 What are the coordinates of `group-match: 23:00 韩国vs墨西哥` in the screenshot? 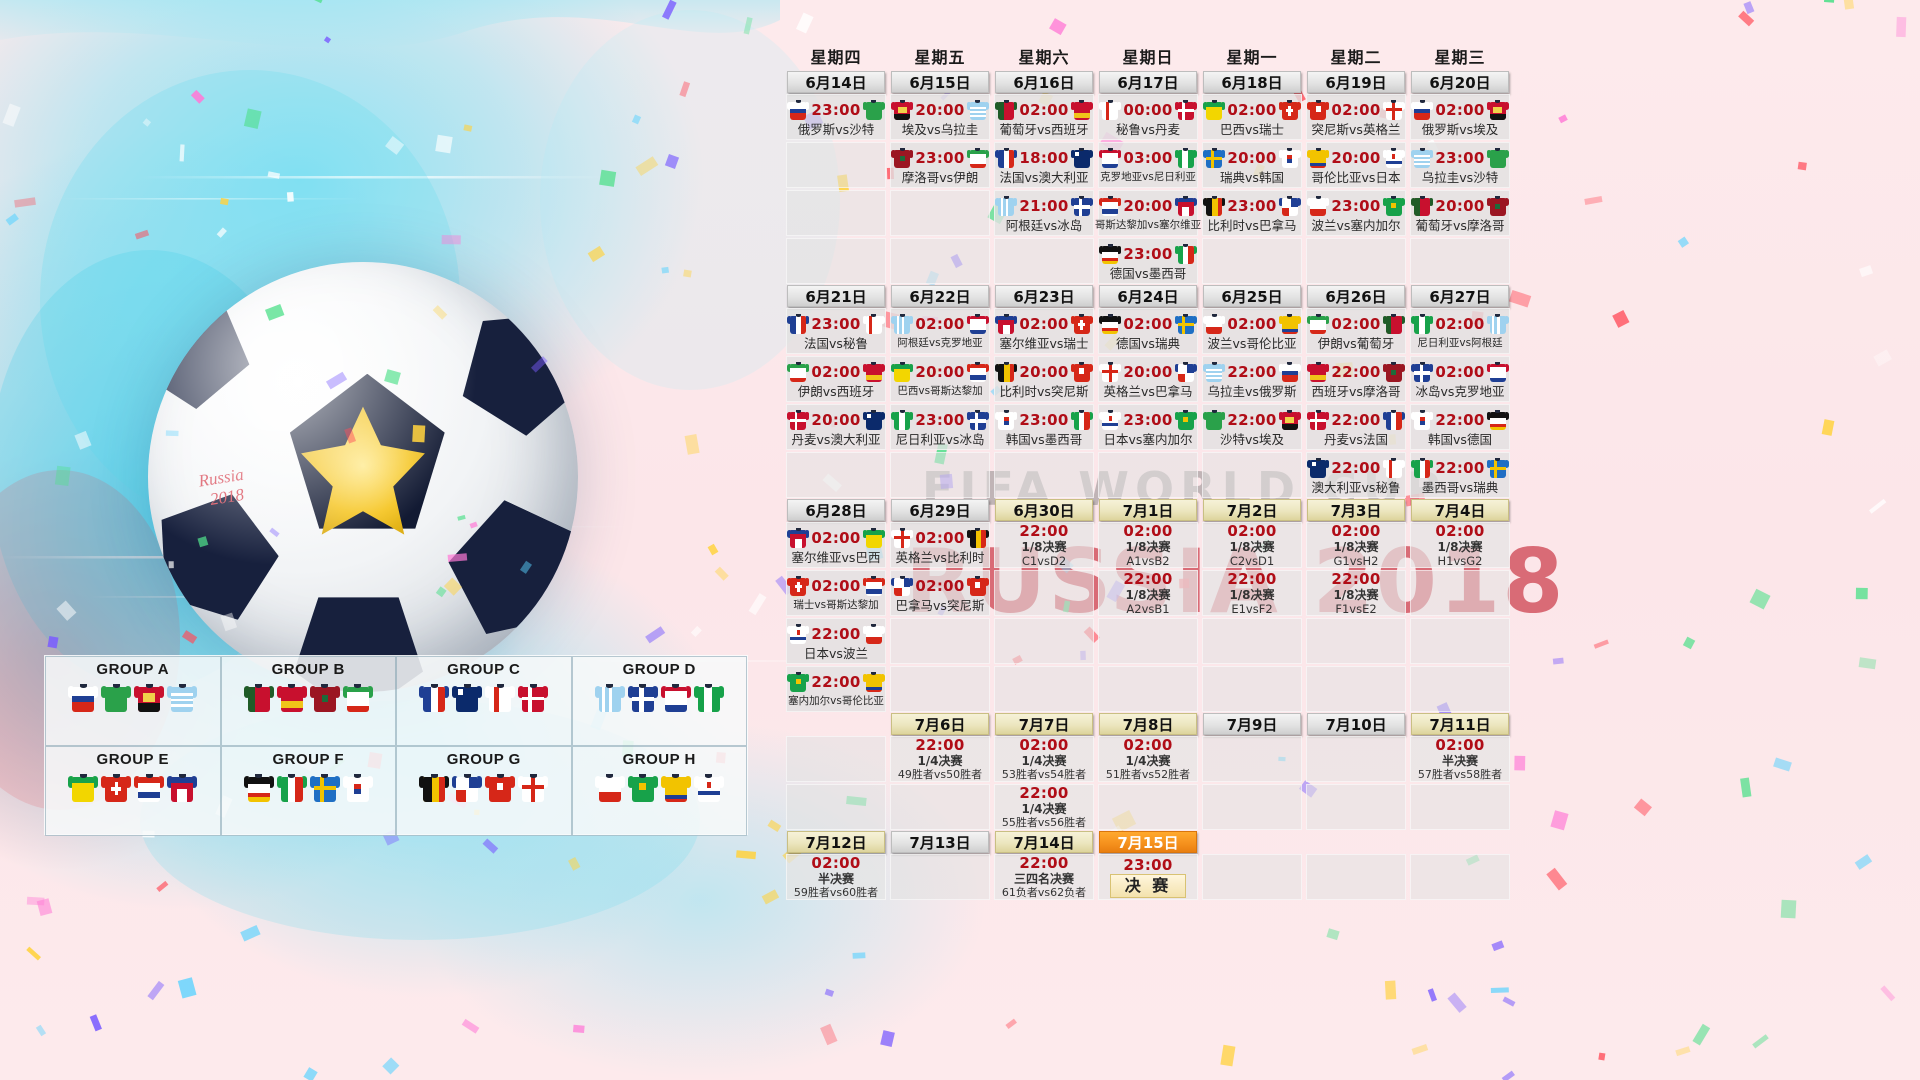 It's located at (1044, 427).